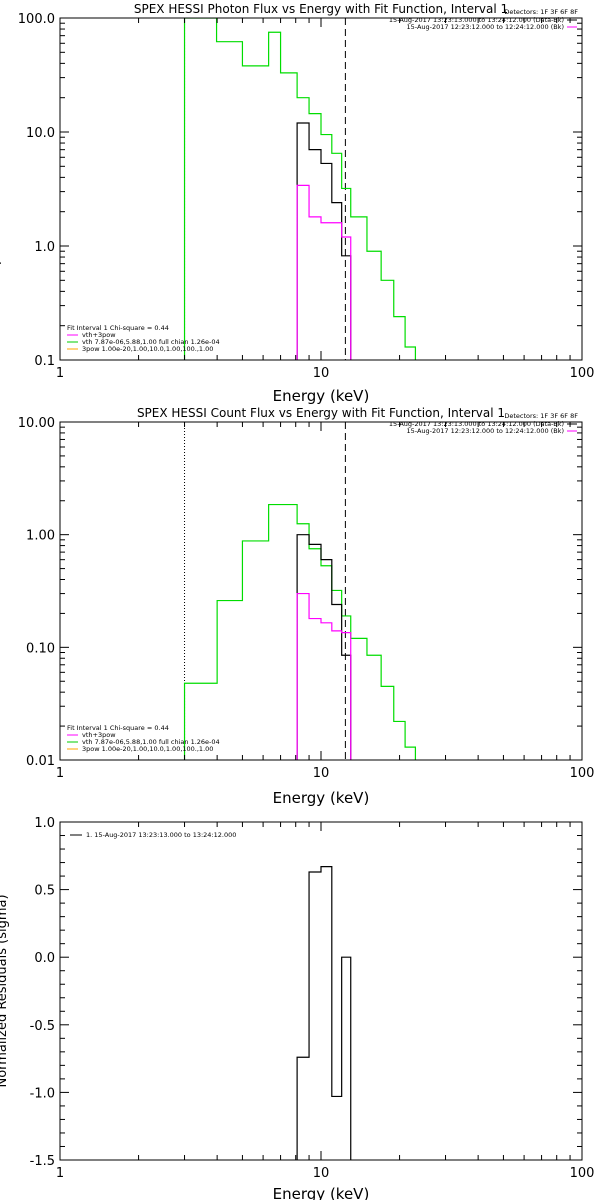 The image size is (600, 1200). What do you see at coordinates (40, 133) in the screenshot?
I see `y-tick-label: 10.0` at bounding box center [40, 133].